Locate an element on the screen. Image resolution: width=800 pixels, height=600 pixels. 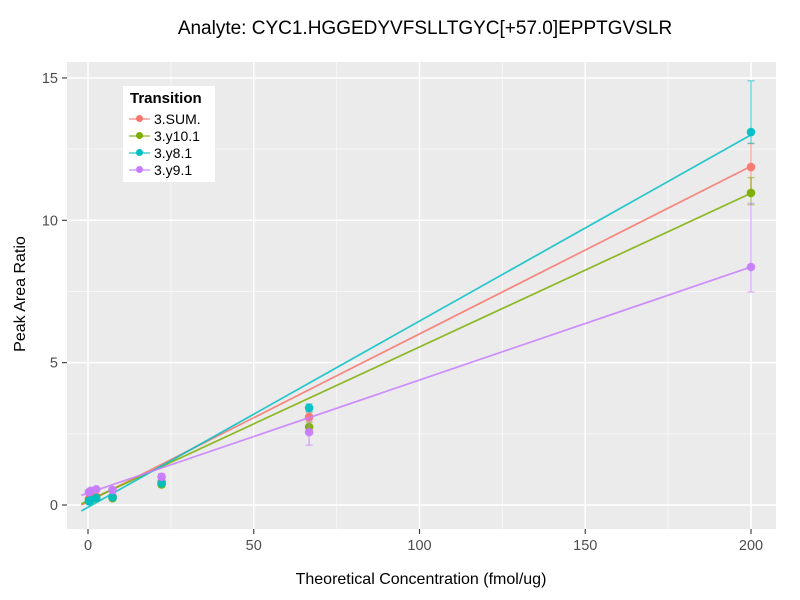
y-axis-title: Peak Area Ratio is located at coordinates (20, 294).